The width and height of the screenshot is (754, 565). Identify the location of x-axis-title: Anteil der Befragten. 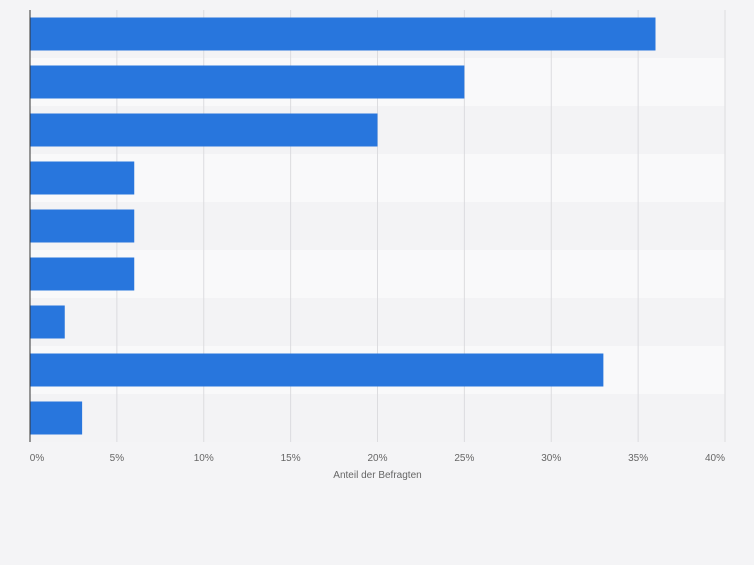
(377, 475).